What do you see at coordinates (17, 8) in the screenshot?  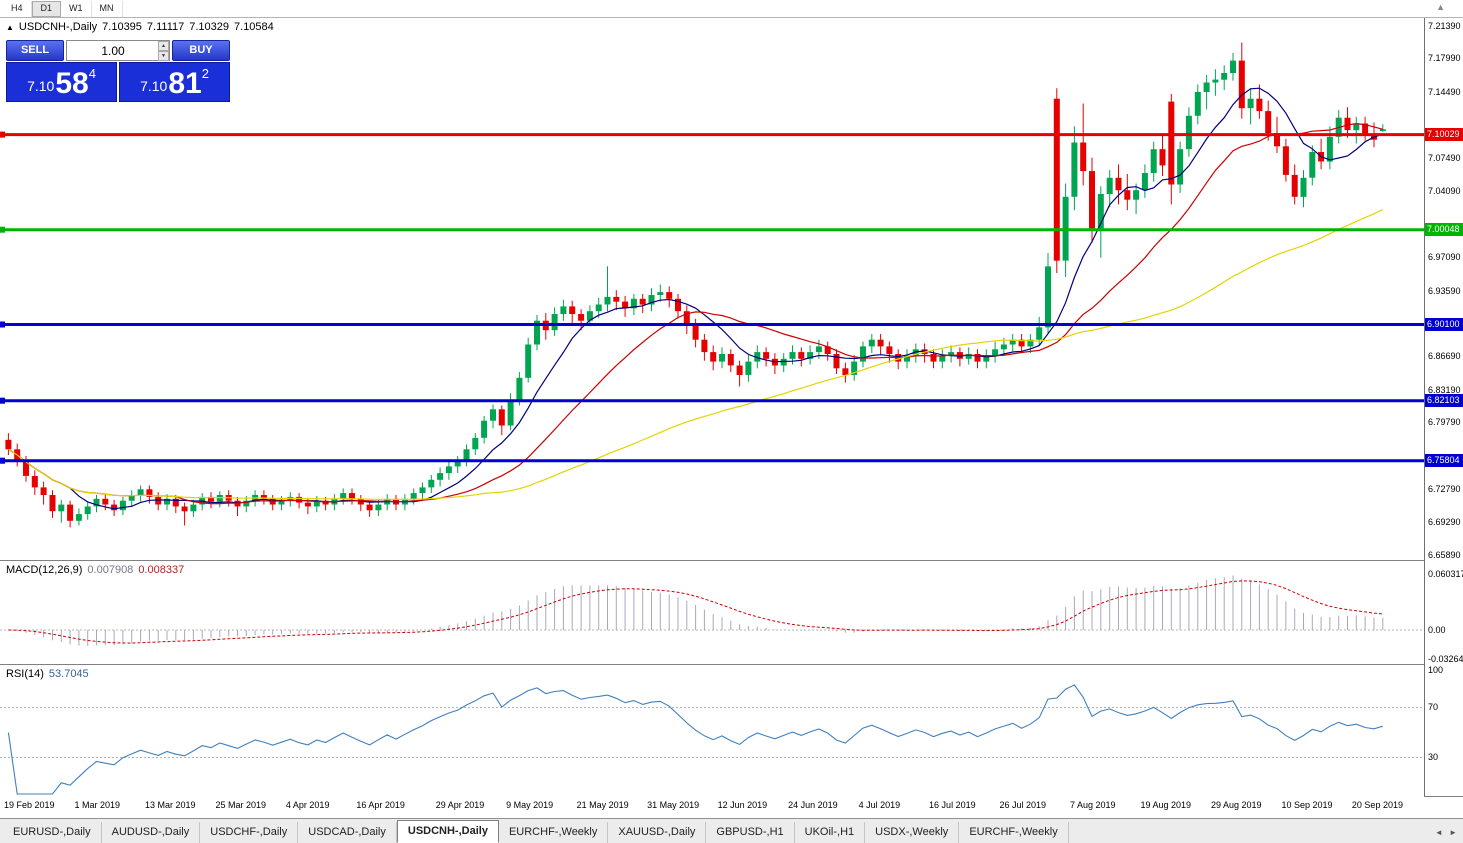 I see `period-button-h4: H4` at bounding box center [17, 8].